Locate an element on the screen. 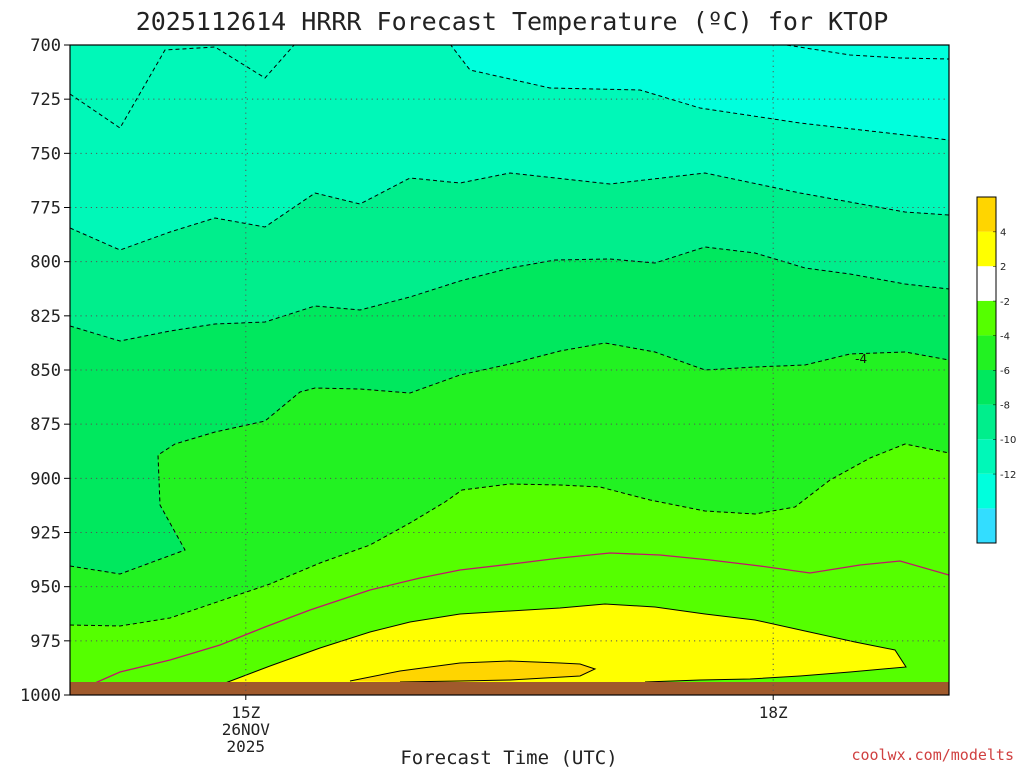 This screenshot has width=1024, height=768. x-axis-label: Forecast Time (UTC) is located at coordinates (508, 757).